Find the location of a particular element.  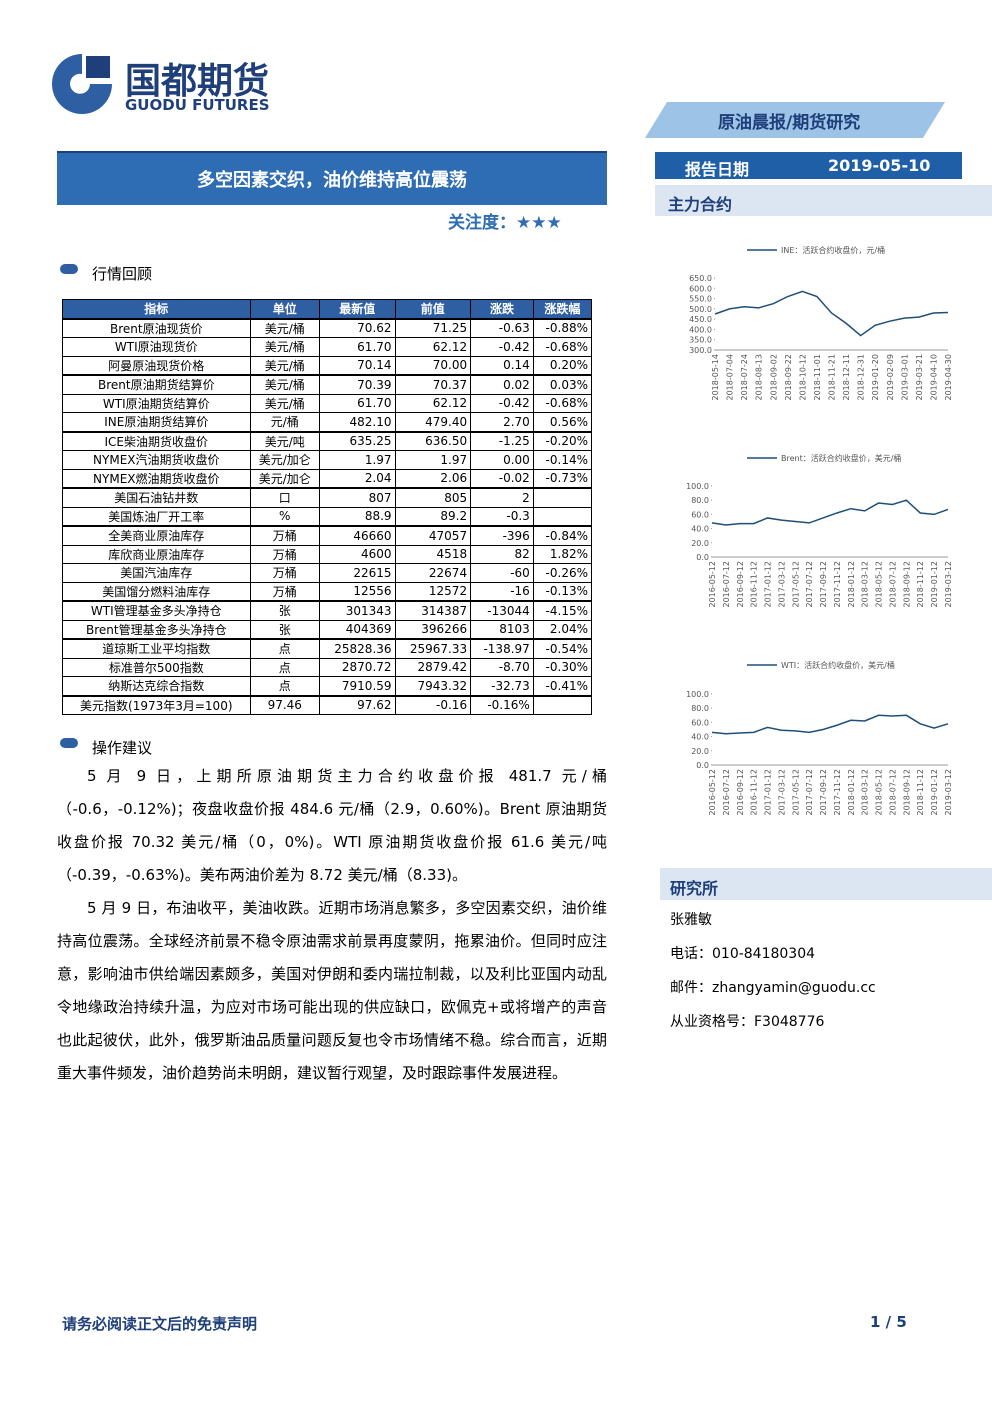

x-tick-label: 2019-01-12 is located at coordinates (934, 792).